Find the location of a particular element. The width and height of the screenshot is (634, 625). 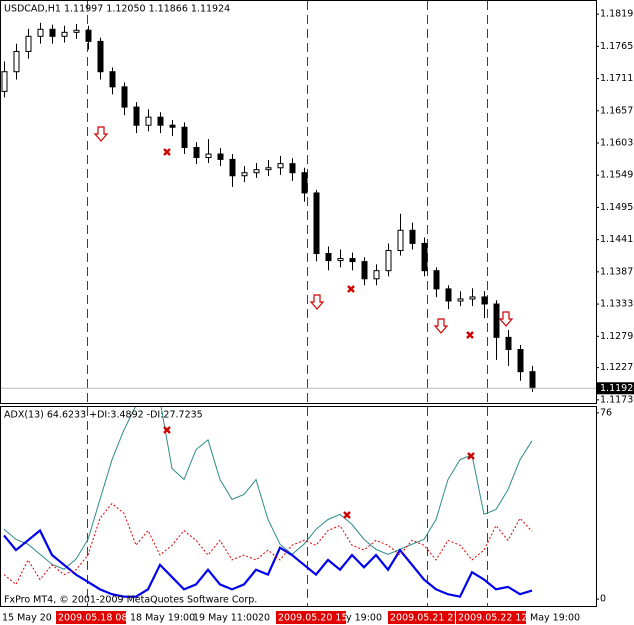

y-tick-label: 1.12270 is located at coordinates (617, 367).